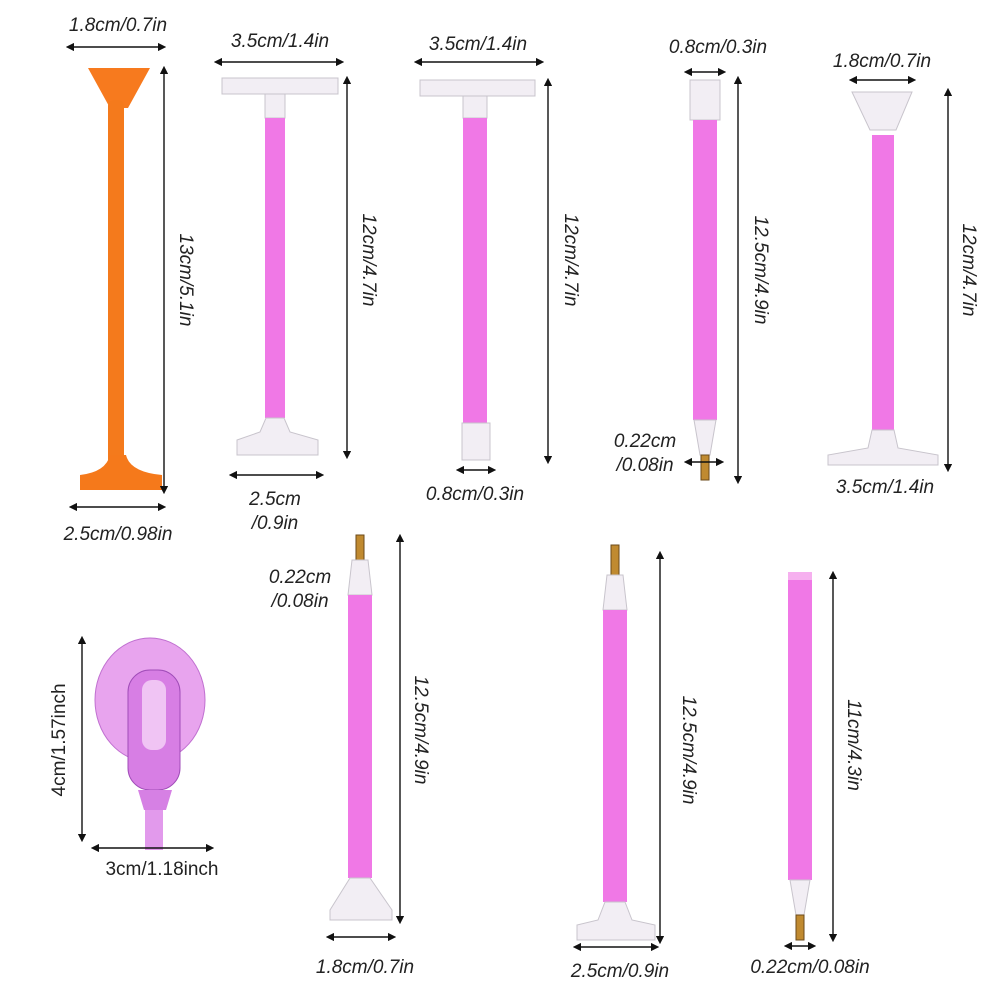 The image size is (1000, 1000). I want to click on dimension-label: 0.22cm/0.08in, so click(809, 967).